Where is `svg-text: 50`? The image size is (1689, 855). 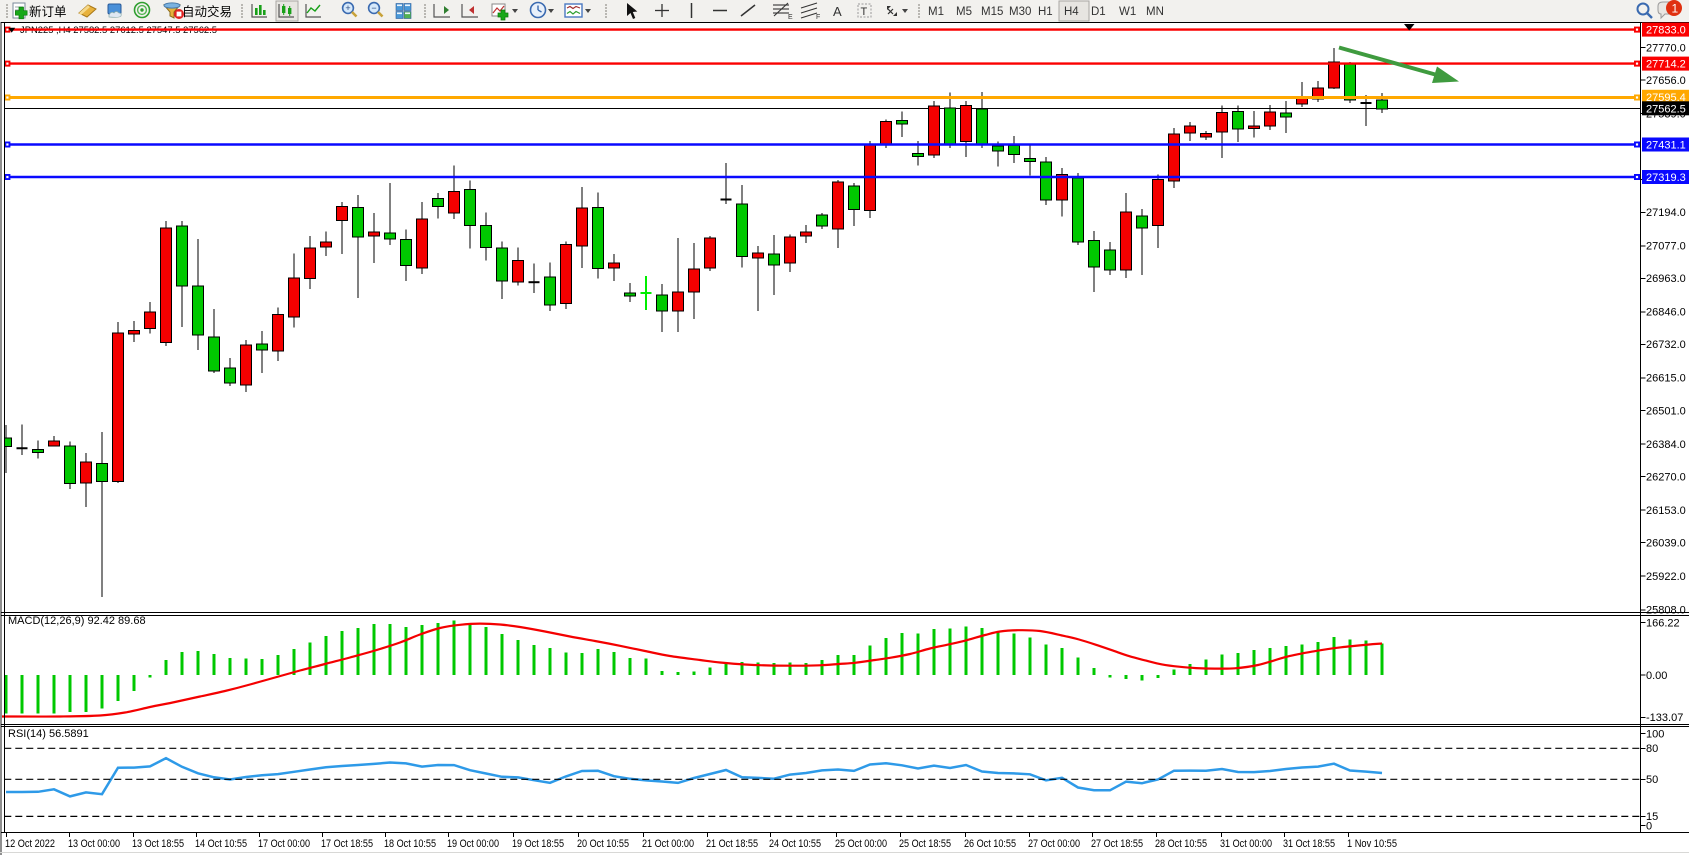
svg-text: 50 is located at coordinates (1652, 780).